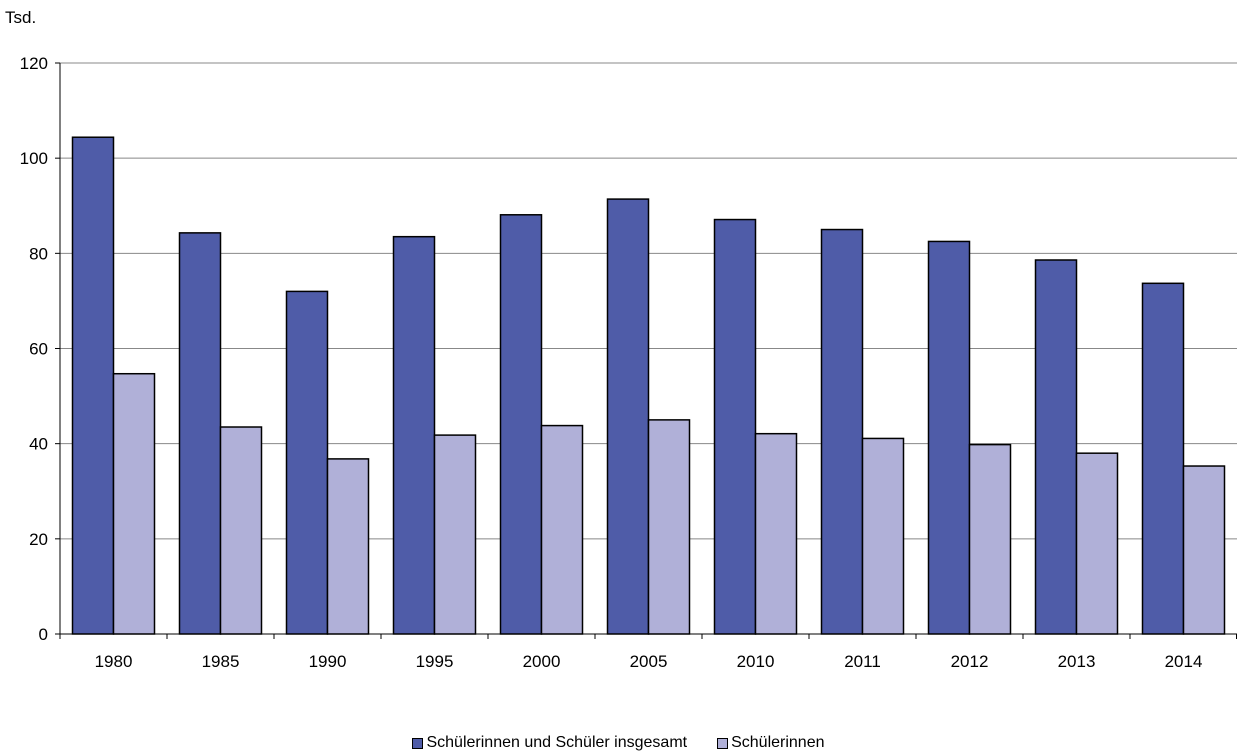  Describe the element at coordinates (455, 534) in the screenshot. I see `bar-female-1995` at that location.